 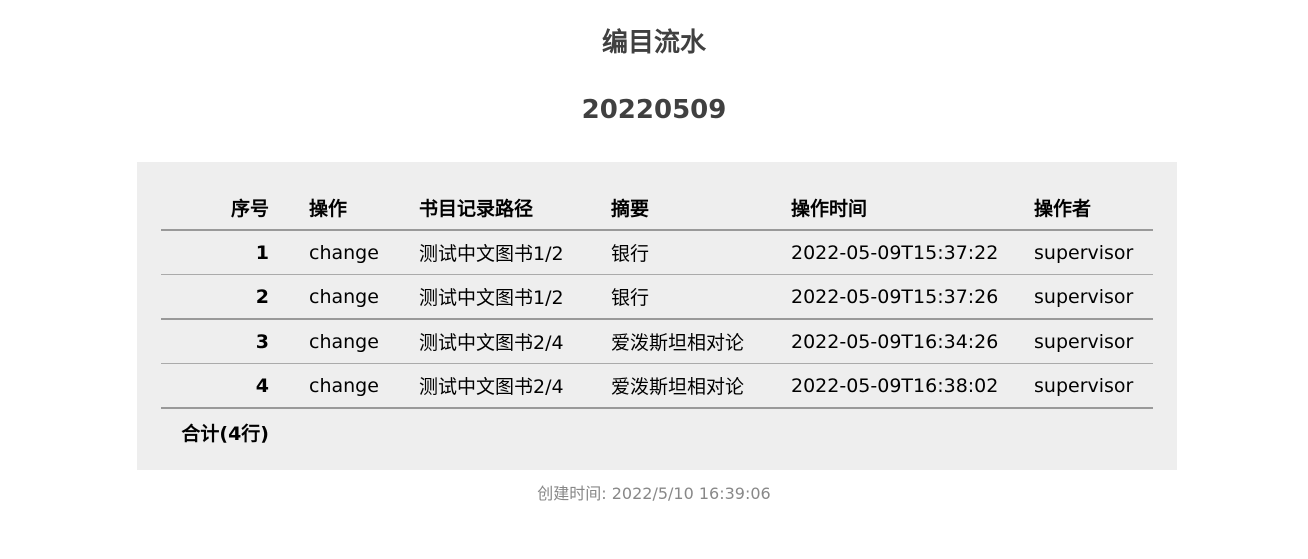 I want to click on header-operator: 操作者, so click(x=1063, y=209).